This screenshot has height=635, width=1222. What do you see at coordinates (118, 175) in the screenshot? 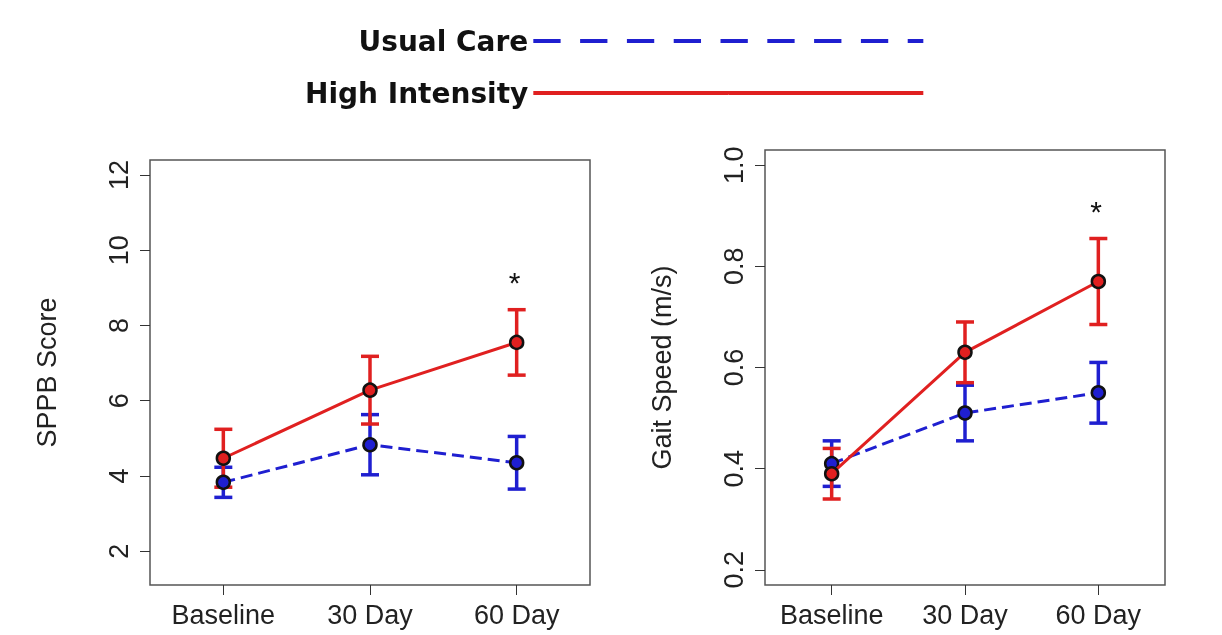
I see `y-tick-label: 12` at bounding box center [118, 175].